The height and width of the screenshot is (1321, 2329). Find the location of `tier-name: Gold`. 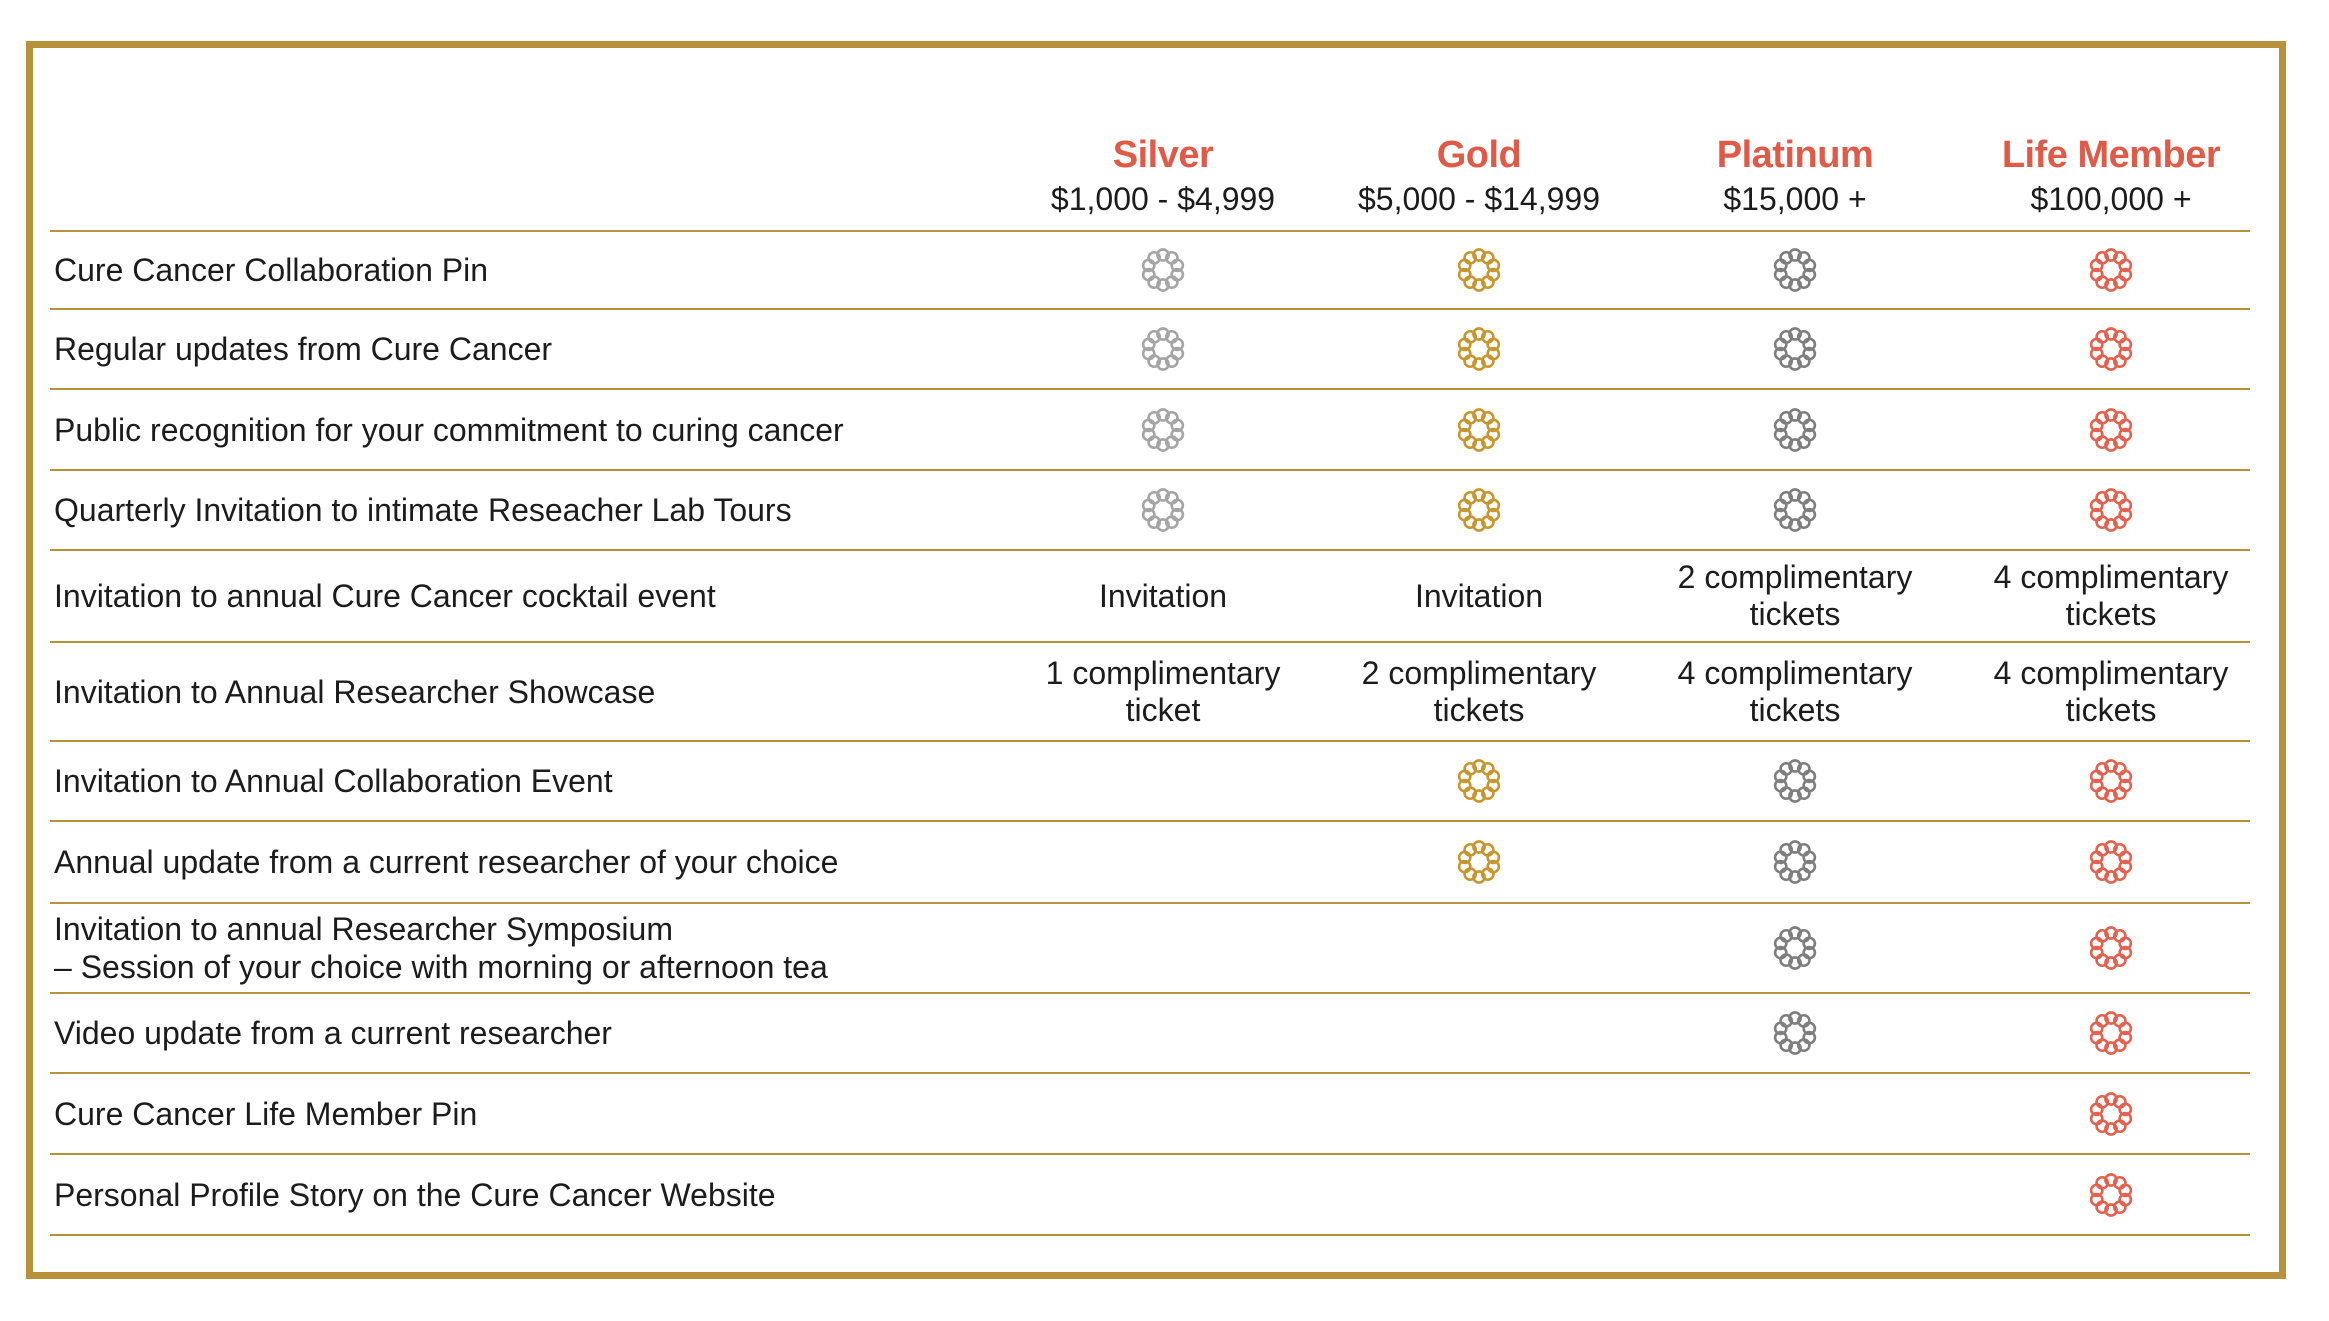

tier-name: Gold is located at coordinates (1479, 155).